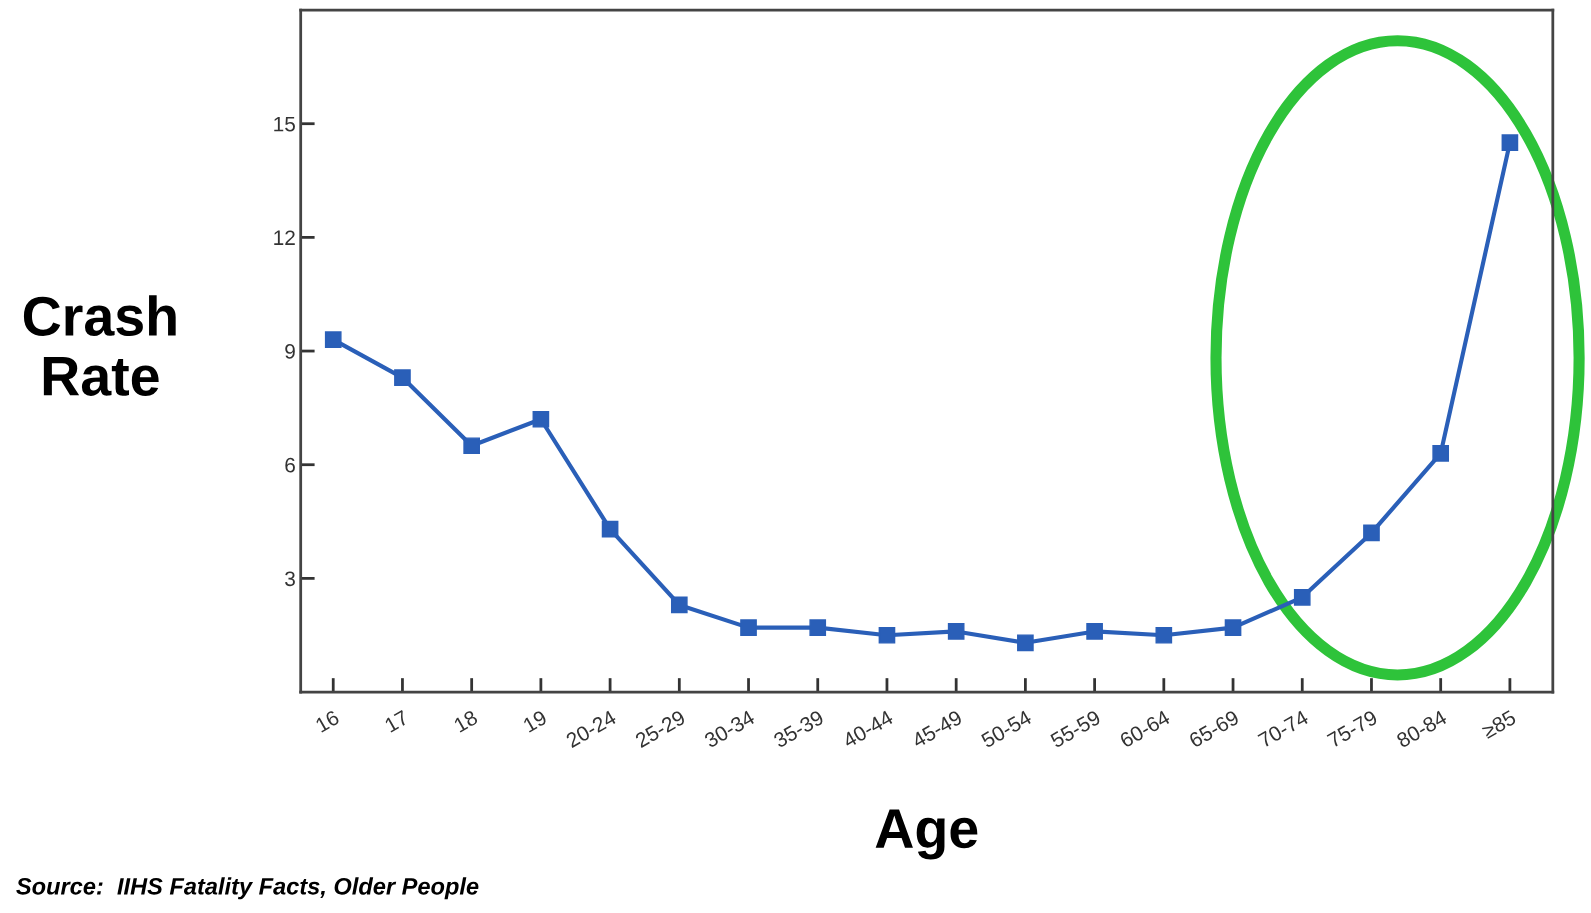  What do you see at coordinates (290, 579) in the screenshot?
I see `y-tick-label: 3` at bounding box center [290, 579].